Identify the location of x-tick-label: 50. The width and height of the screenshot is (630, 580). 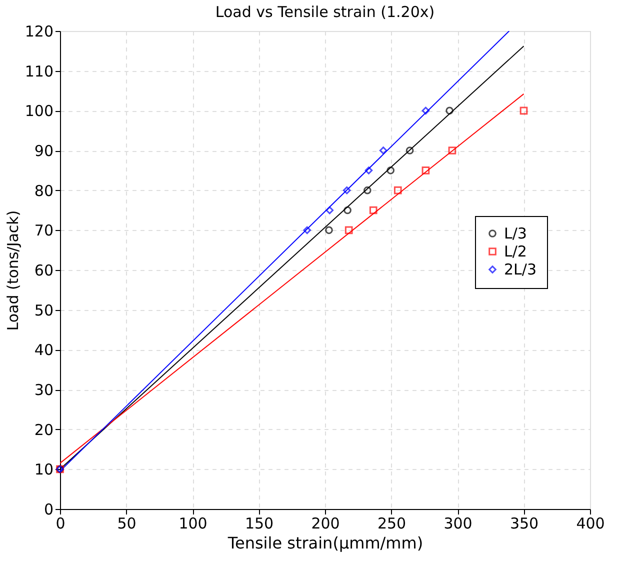
(126, 523).